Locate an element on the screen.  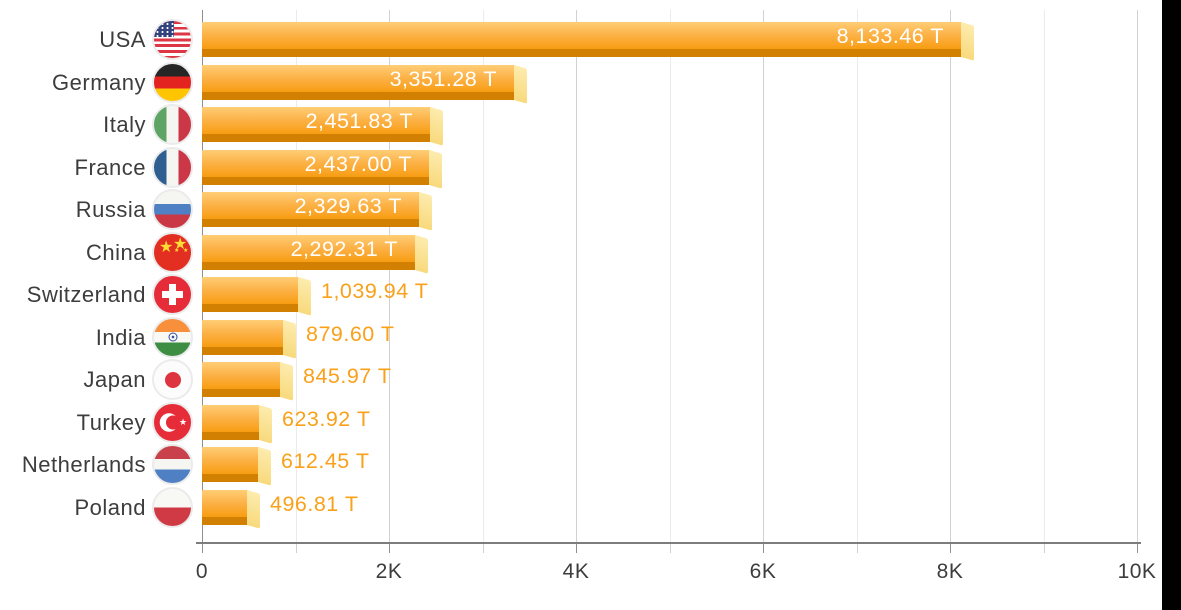
chart-row: Netherlands 612.45 T is located at coordinates (590, 465).